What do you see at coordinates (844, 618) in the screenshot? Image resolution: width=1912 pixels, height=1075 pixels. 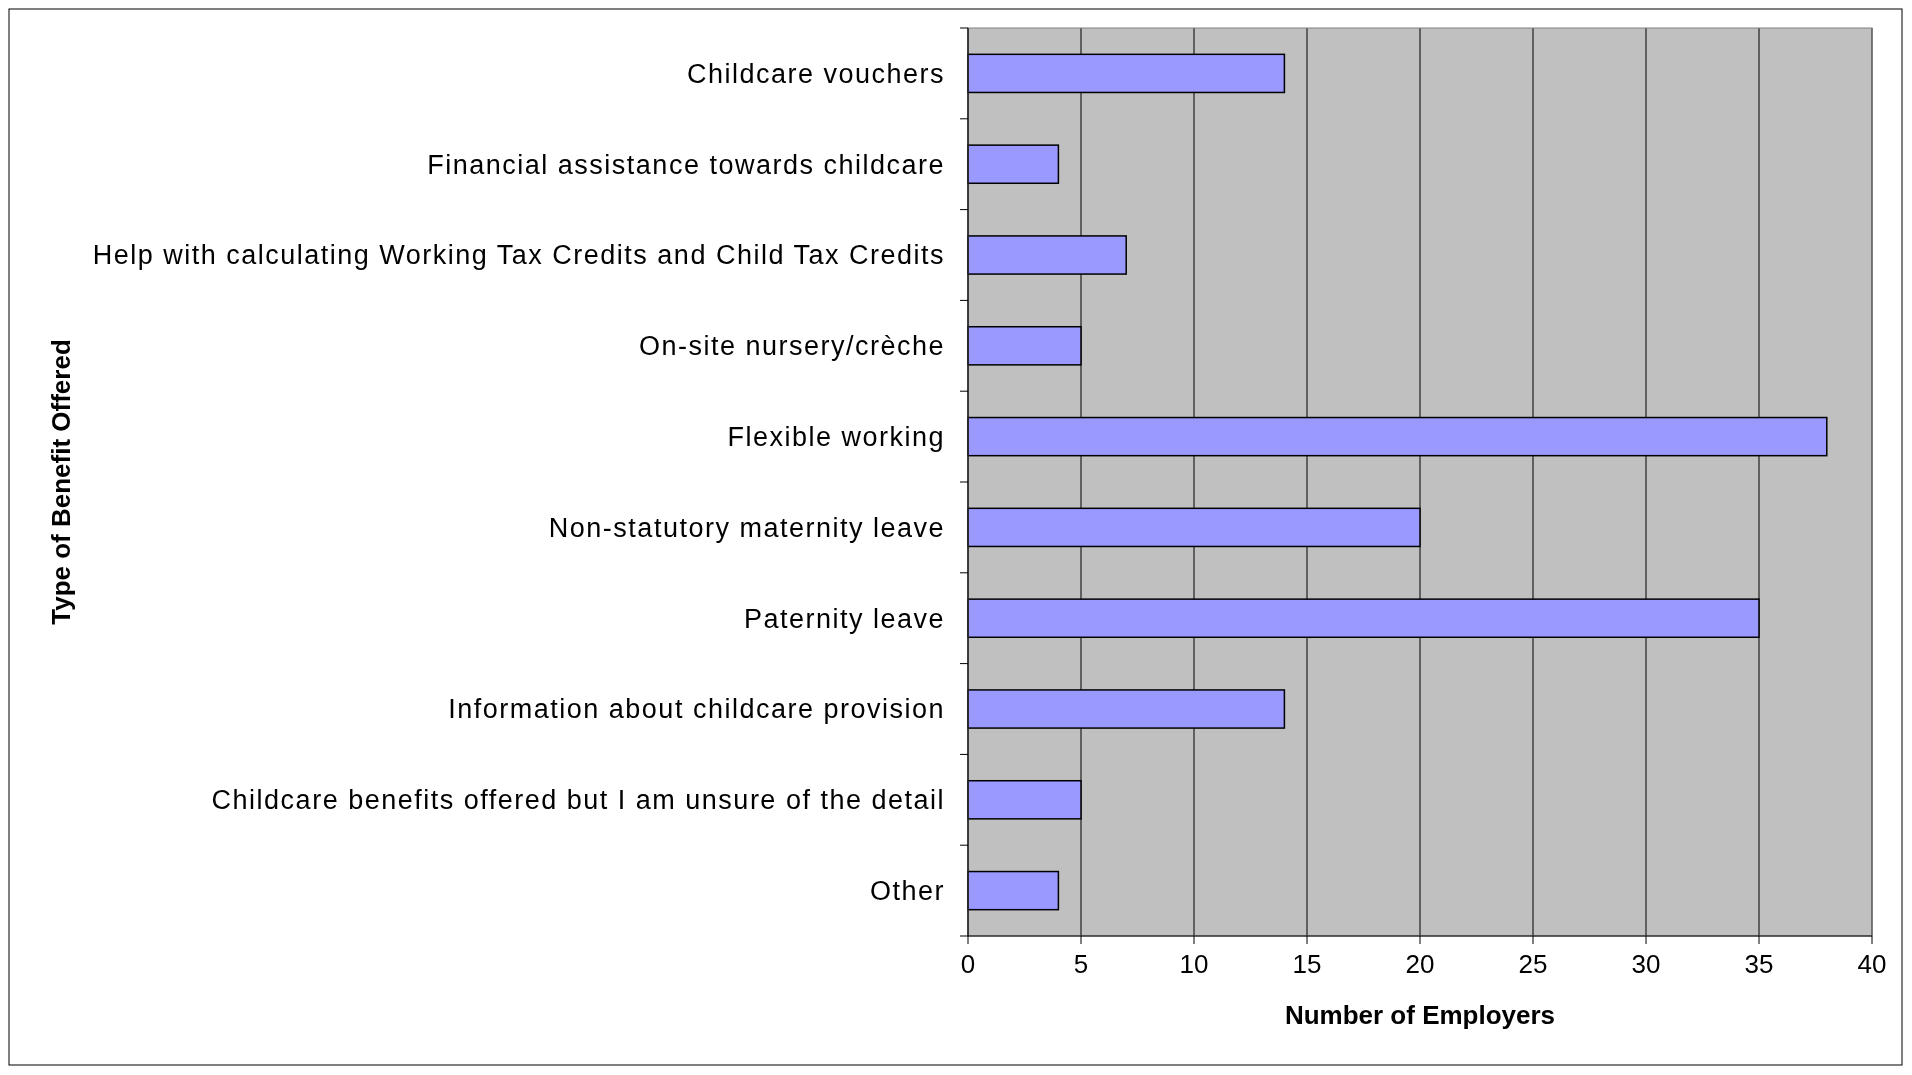 I see `y-tick-label: Paternity leave` at bounding box center [844, 618].